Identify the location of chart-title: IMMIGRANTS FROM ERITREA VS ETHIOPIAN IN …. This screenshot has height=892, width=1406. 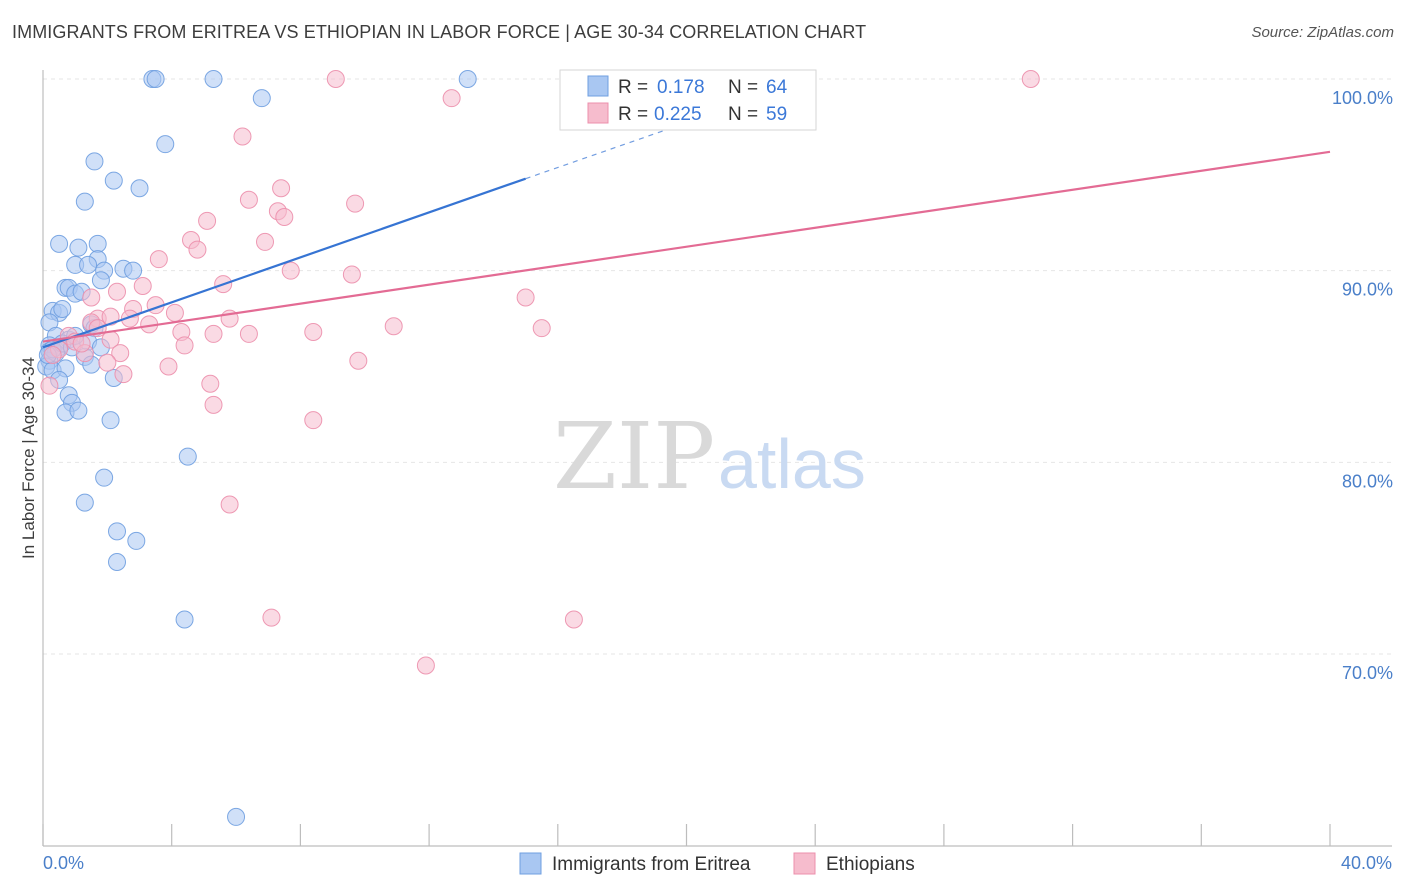
(439, 32).